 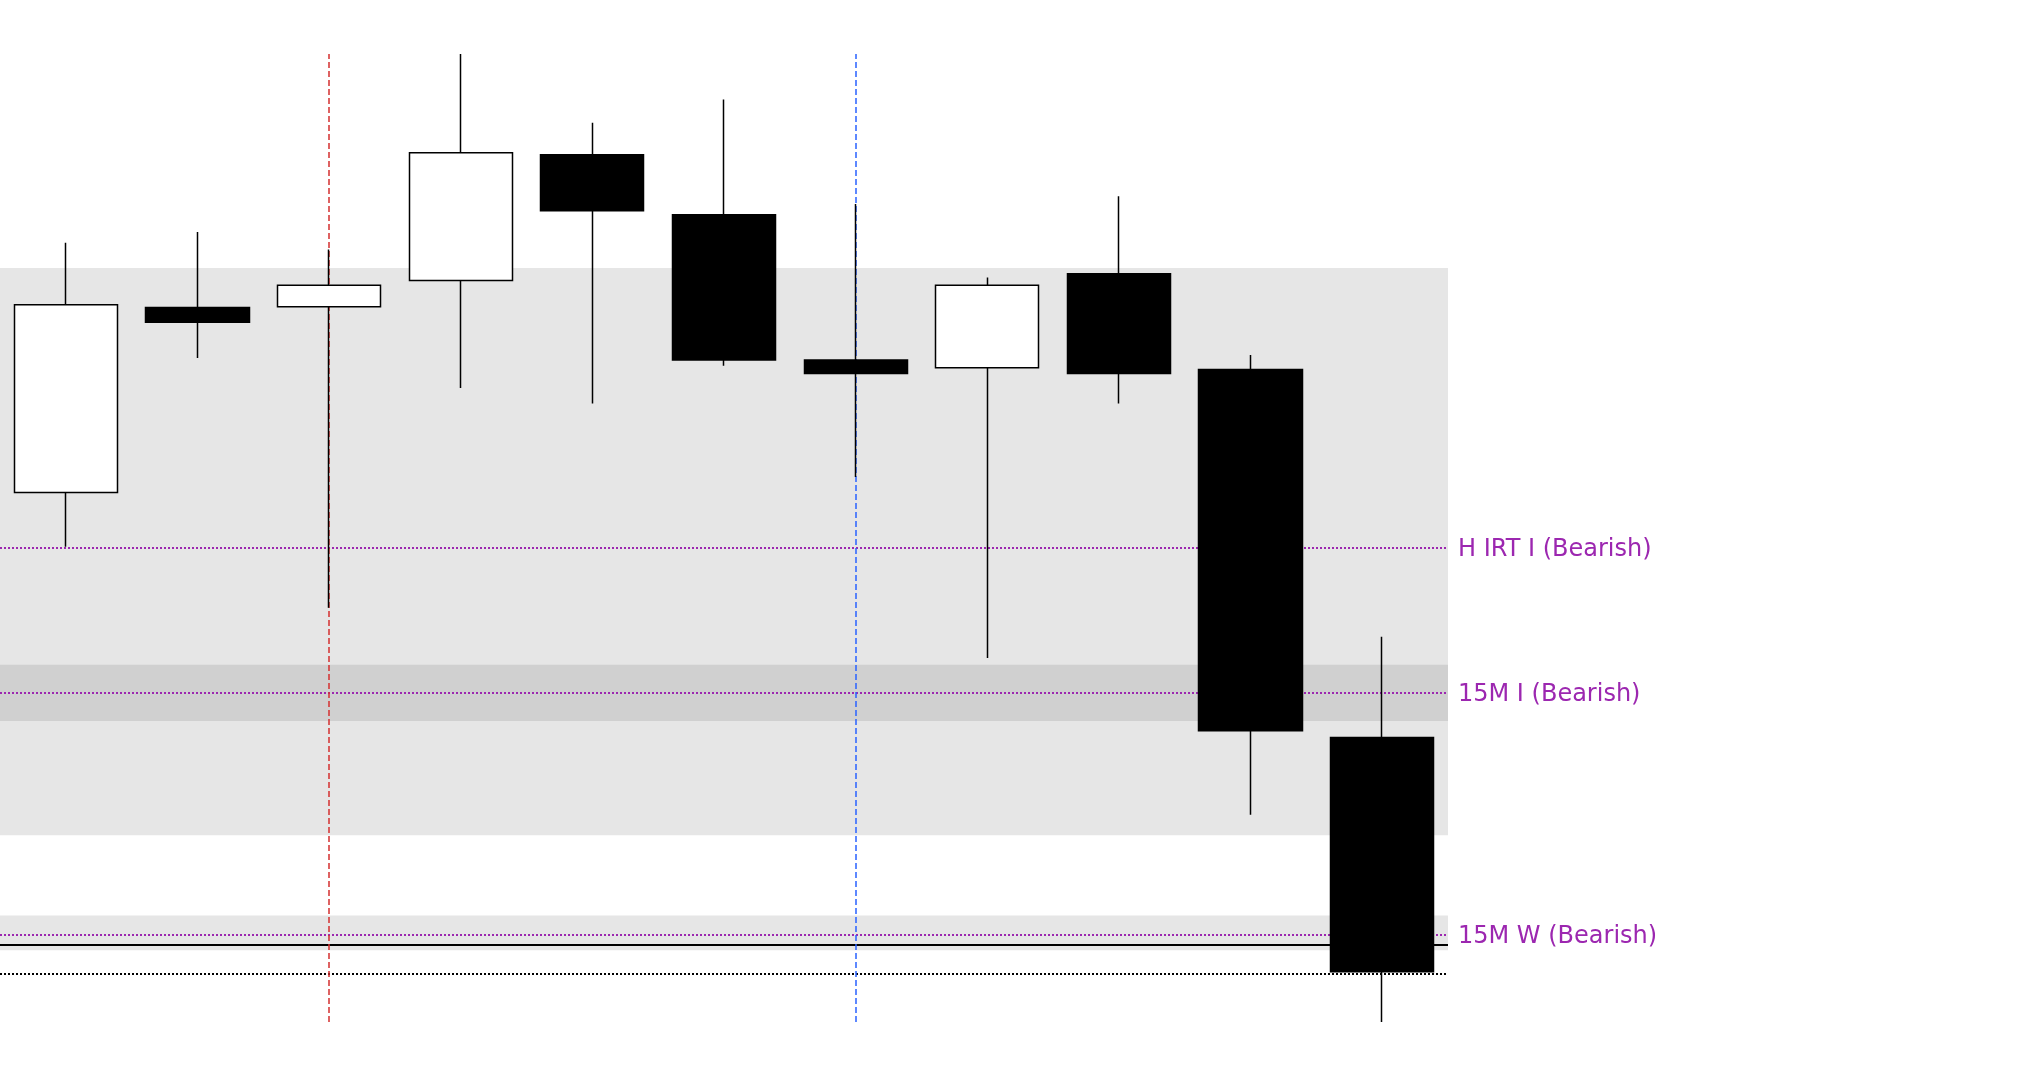 What do you see at coordinates (1557, 934) in the screenshot?
I see `ref-line-label: 15M W (Bearish)` at bounding box center [1557, 934].